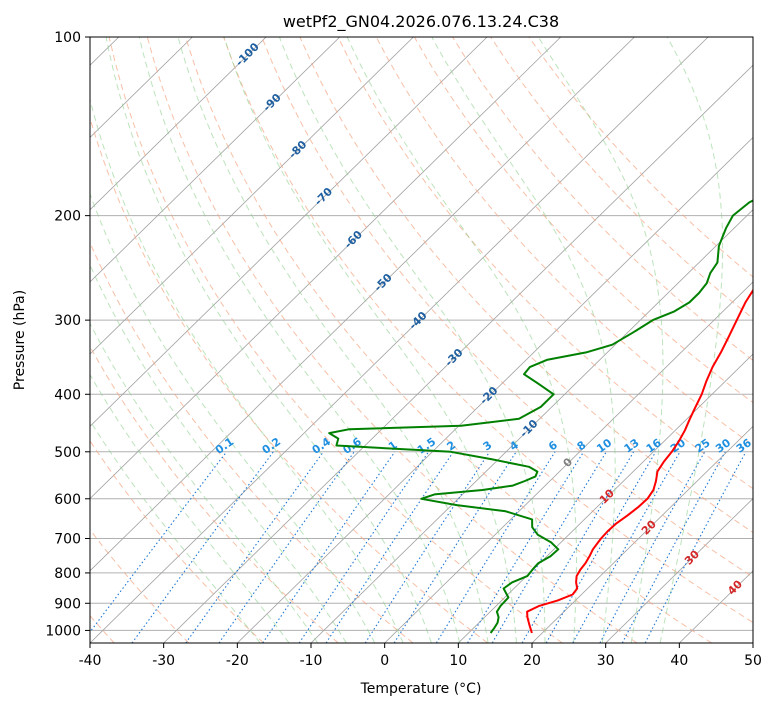  I want to click on mixing-ratio-label: 1, so click(393, 445).